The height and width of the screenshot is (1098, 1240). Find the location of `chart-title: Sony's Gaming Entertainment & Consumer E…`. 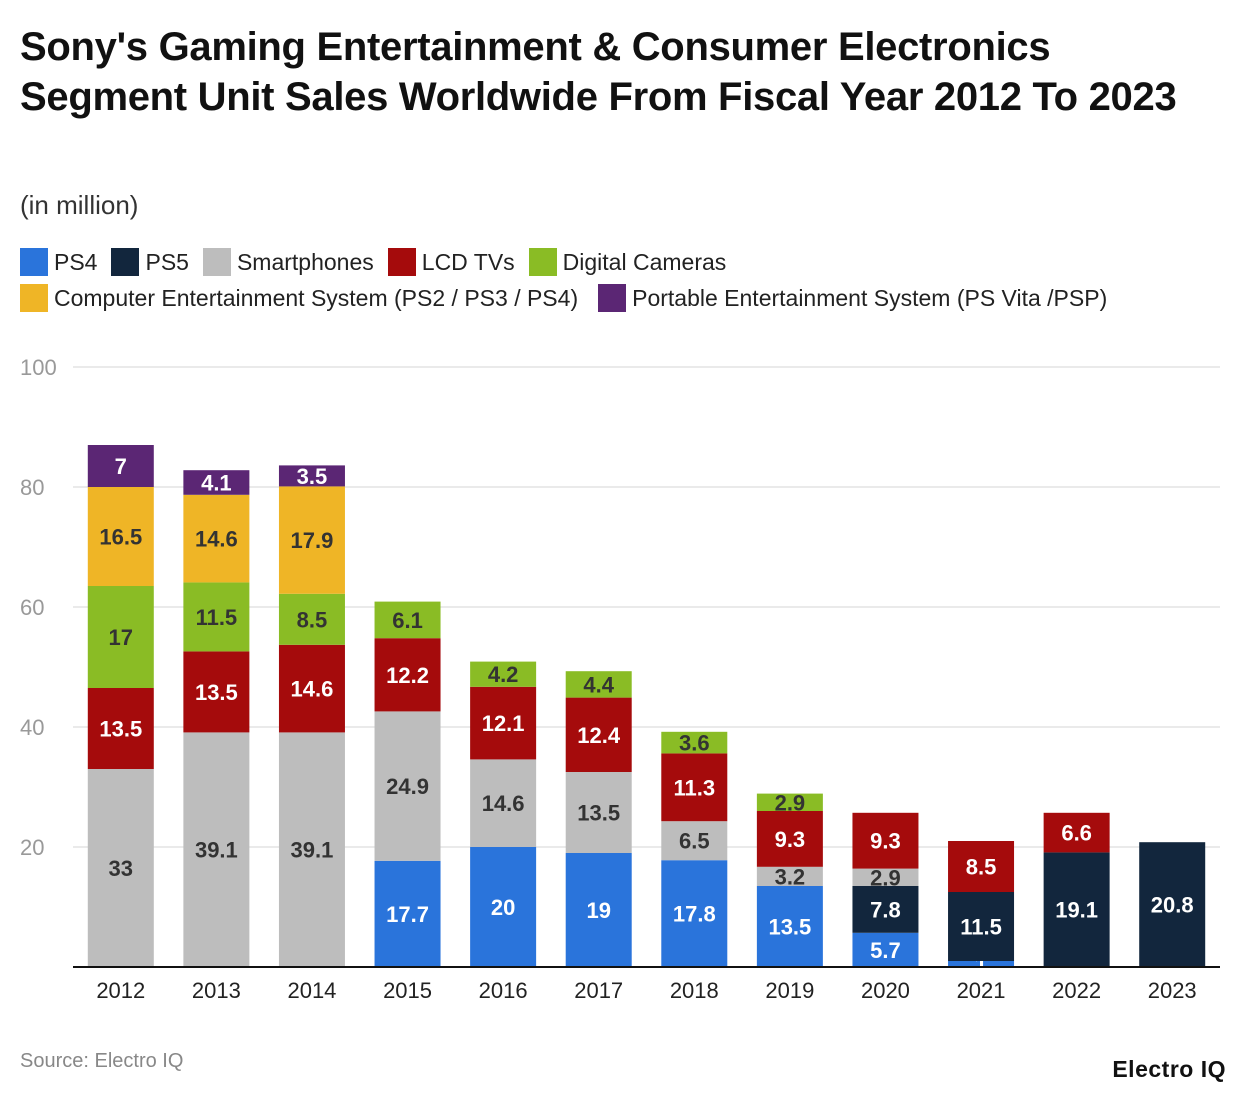

chart-title: Sony's Gaming Entertainment & Consumer E… is located at coordinates (598, 72).